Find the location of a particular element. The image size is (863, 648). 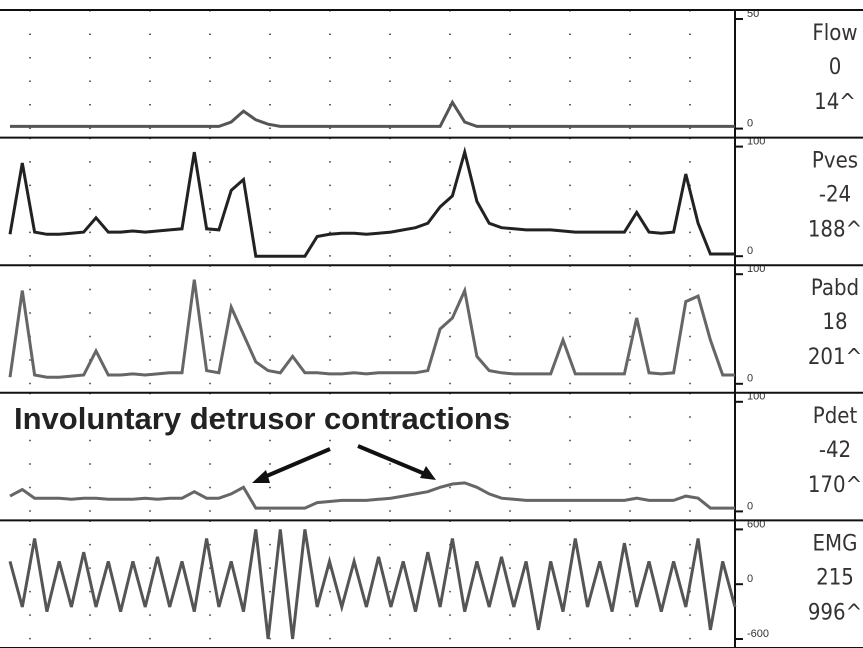

channel-name: Pves is located at coordinates (835, 161).